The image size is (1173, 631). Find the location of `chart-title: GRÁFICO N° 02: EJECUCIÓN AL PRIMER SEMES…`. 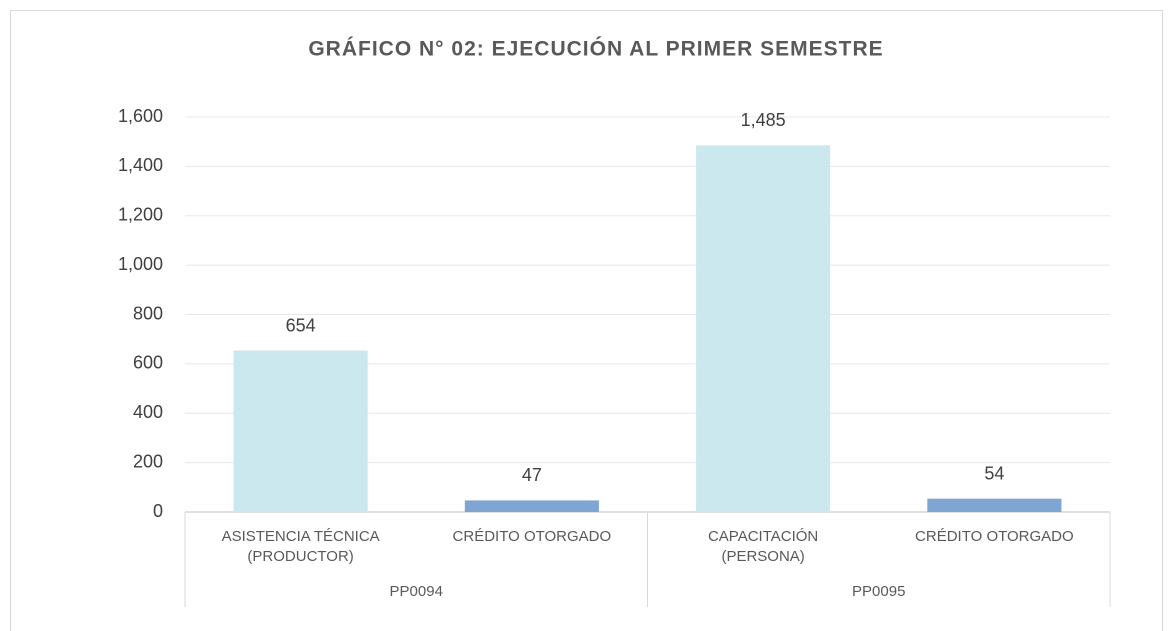

chart-title: GRÁFICO N° 02: EJECUCIÓN AL PRIMER SEMES… is located at coordinates (595, 49).